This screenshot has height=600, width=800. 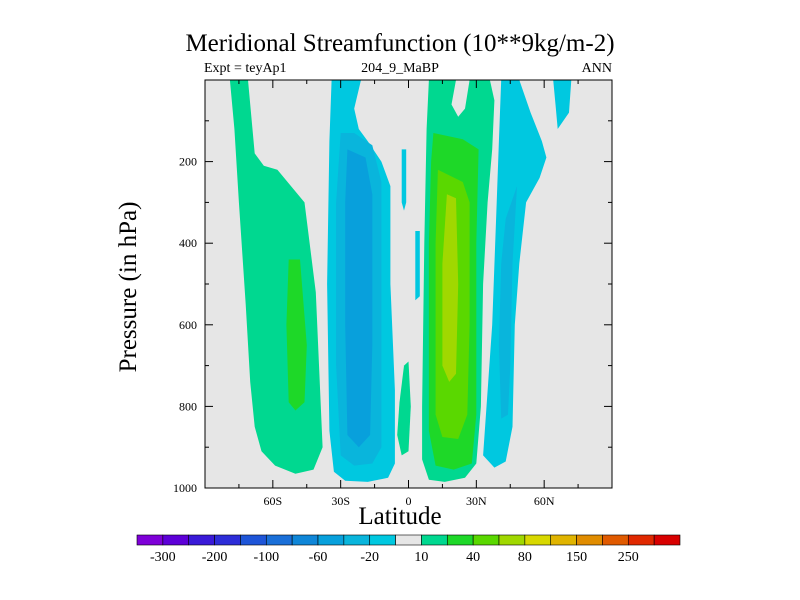 I want to click on contour-sh-outer-core, so click(x=296, y=335).